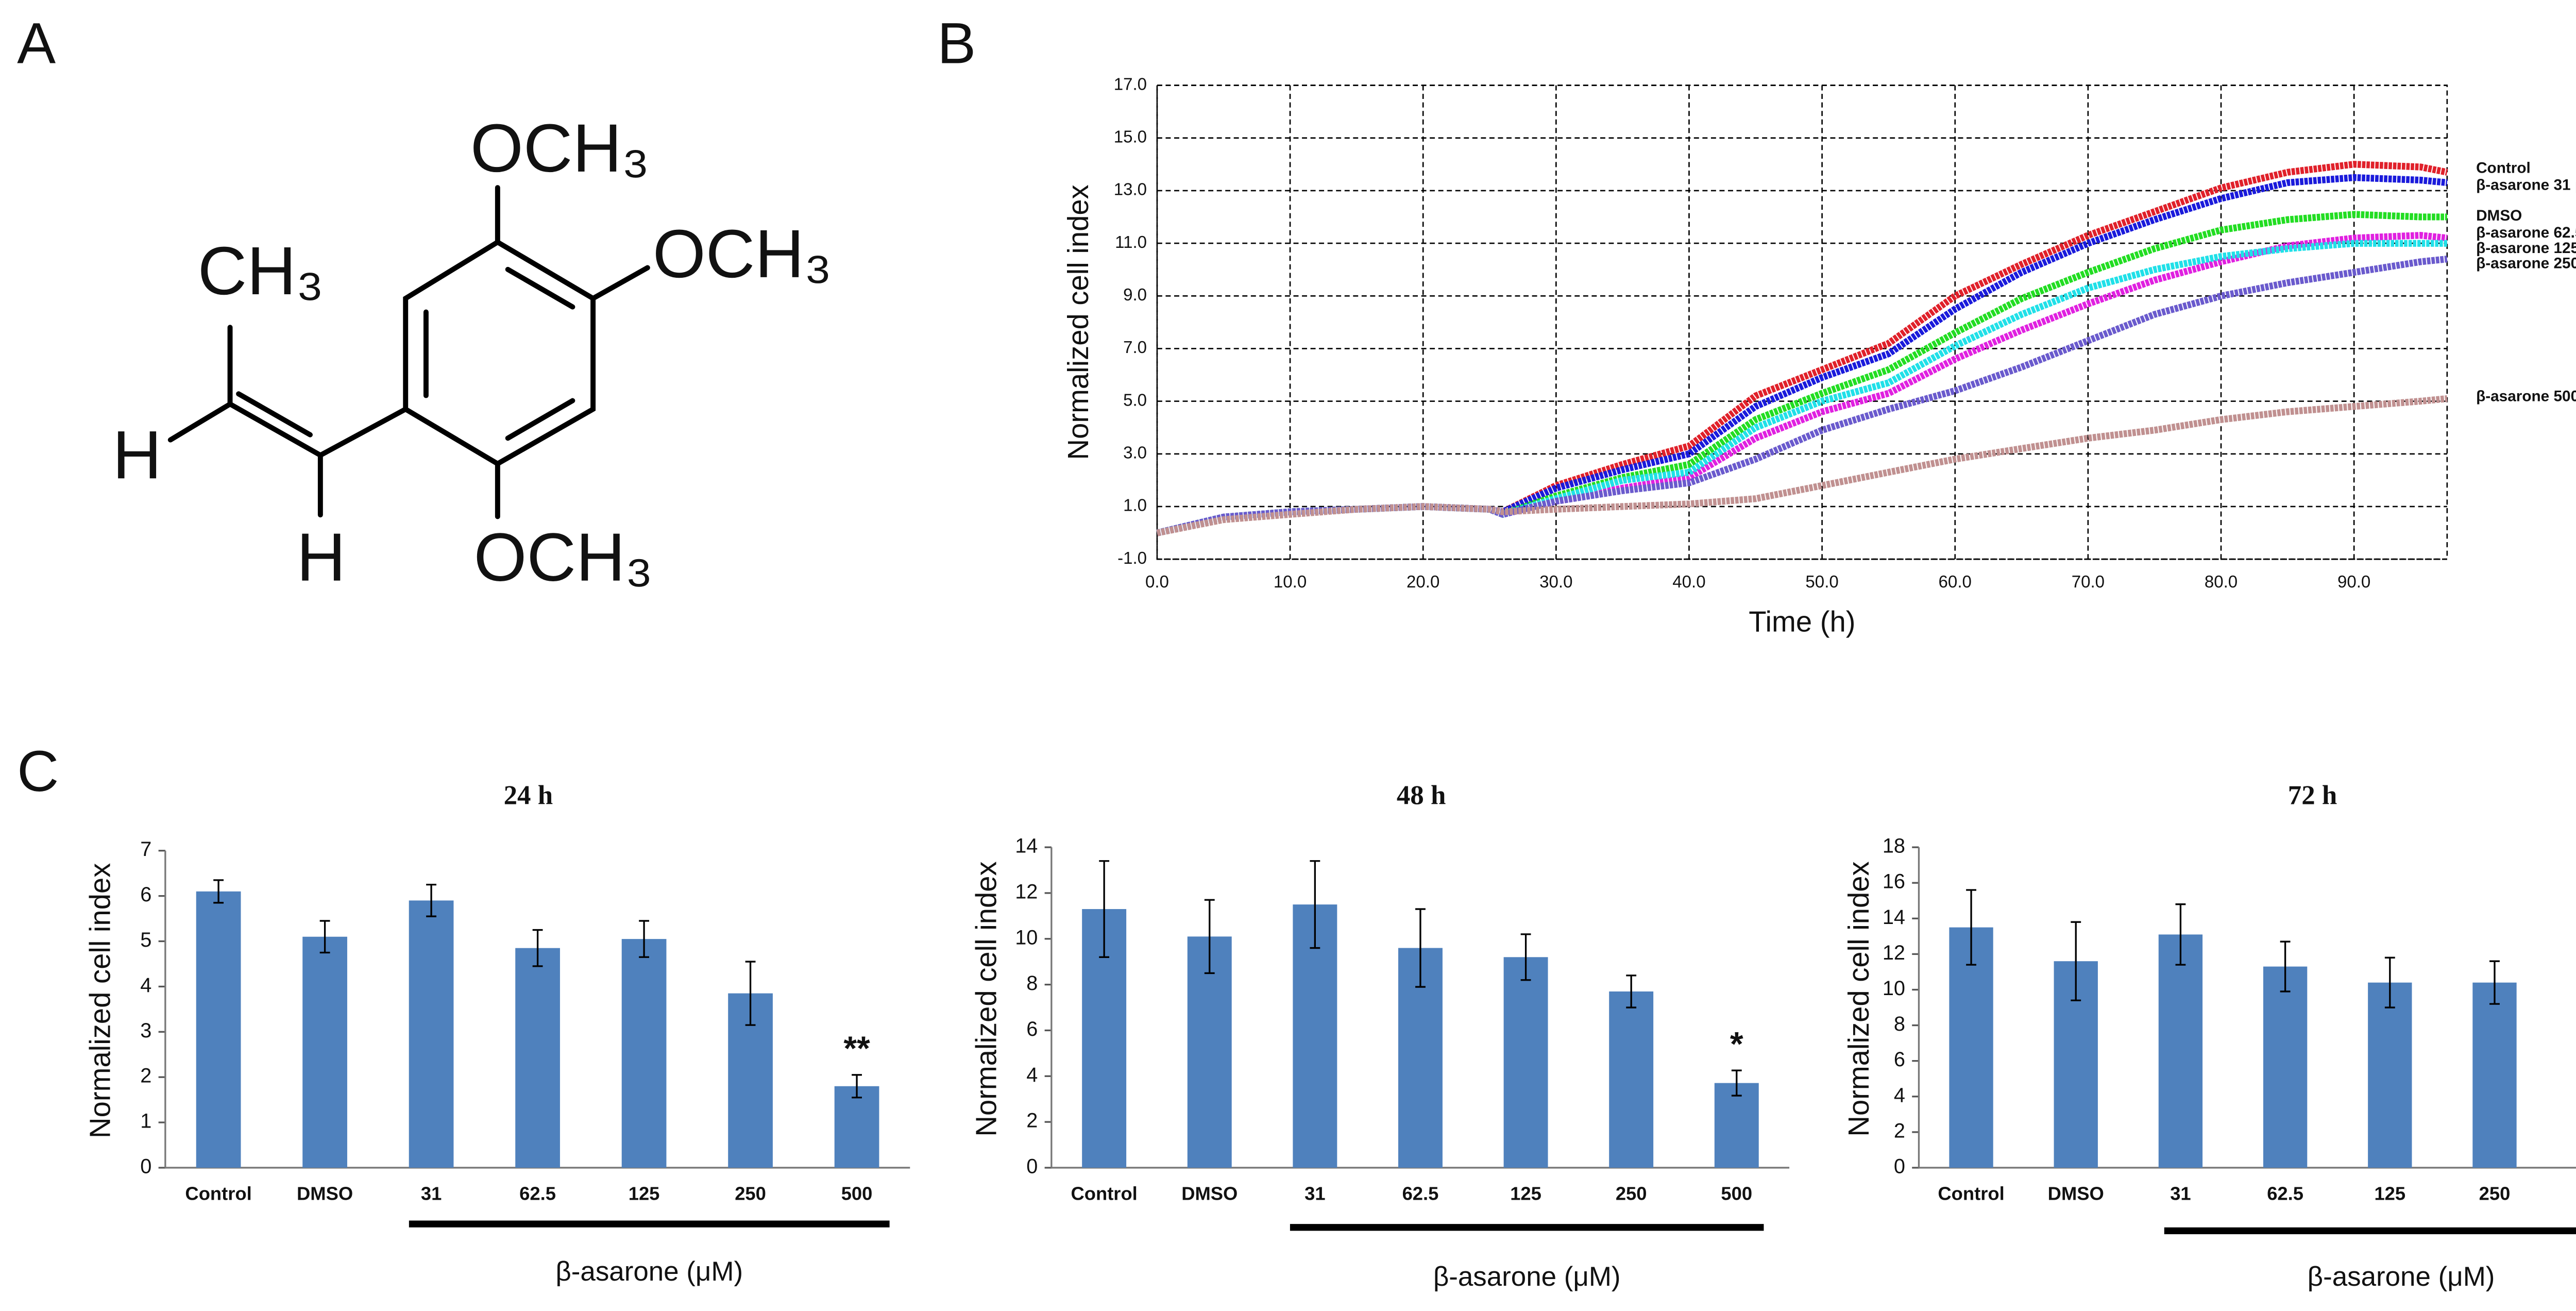 This screenshot has height=1311, width=2576. I want to click on x-tick-label: 0.0, so click(1157, 582).